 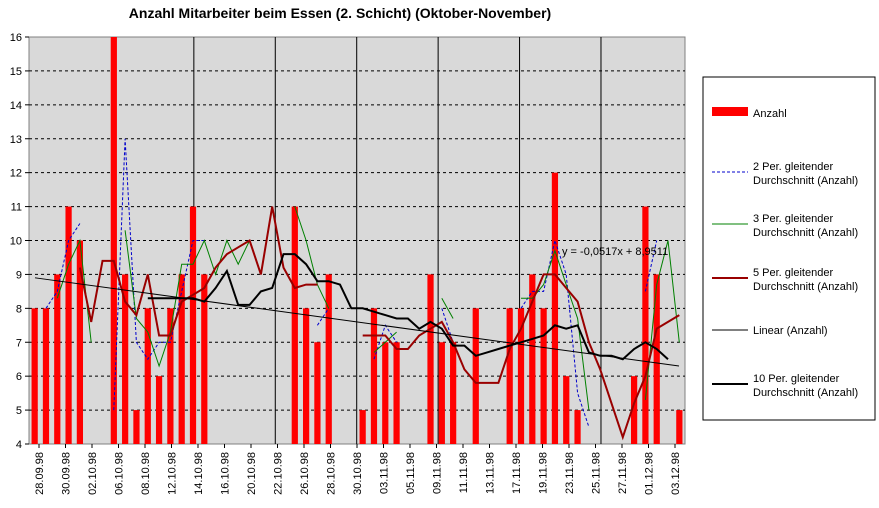 I want to click on x-tick-label: 22.10.98, so click(x=279, y=473).